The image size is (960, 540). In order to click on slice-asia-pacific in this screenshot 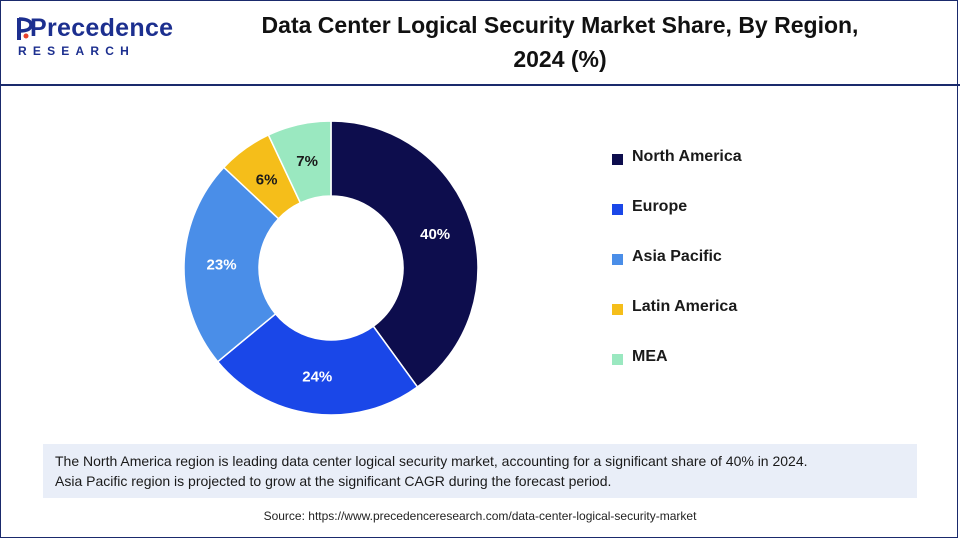, I will do `click(231, 264)`.